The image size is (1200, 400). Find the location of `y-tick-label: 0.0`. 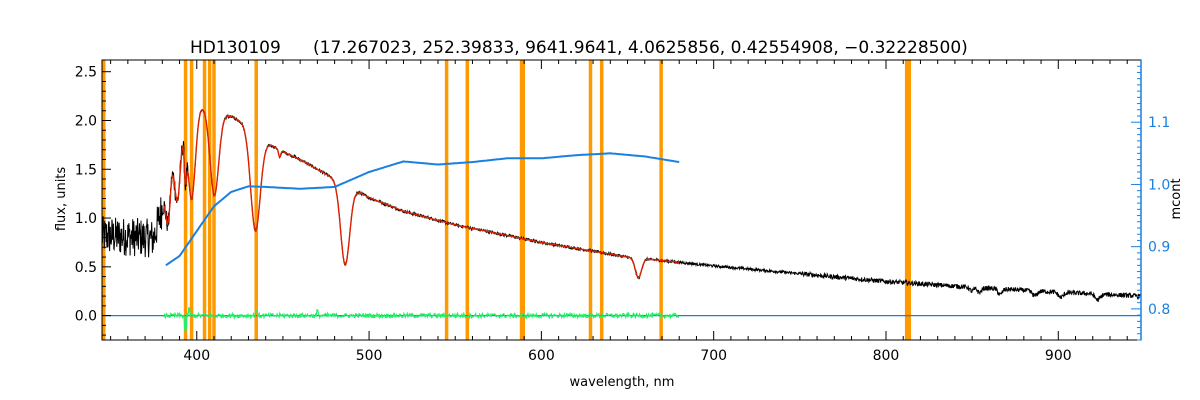

y-tick-label: 0.0 is located at coordinates (86, 317).